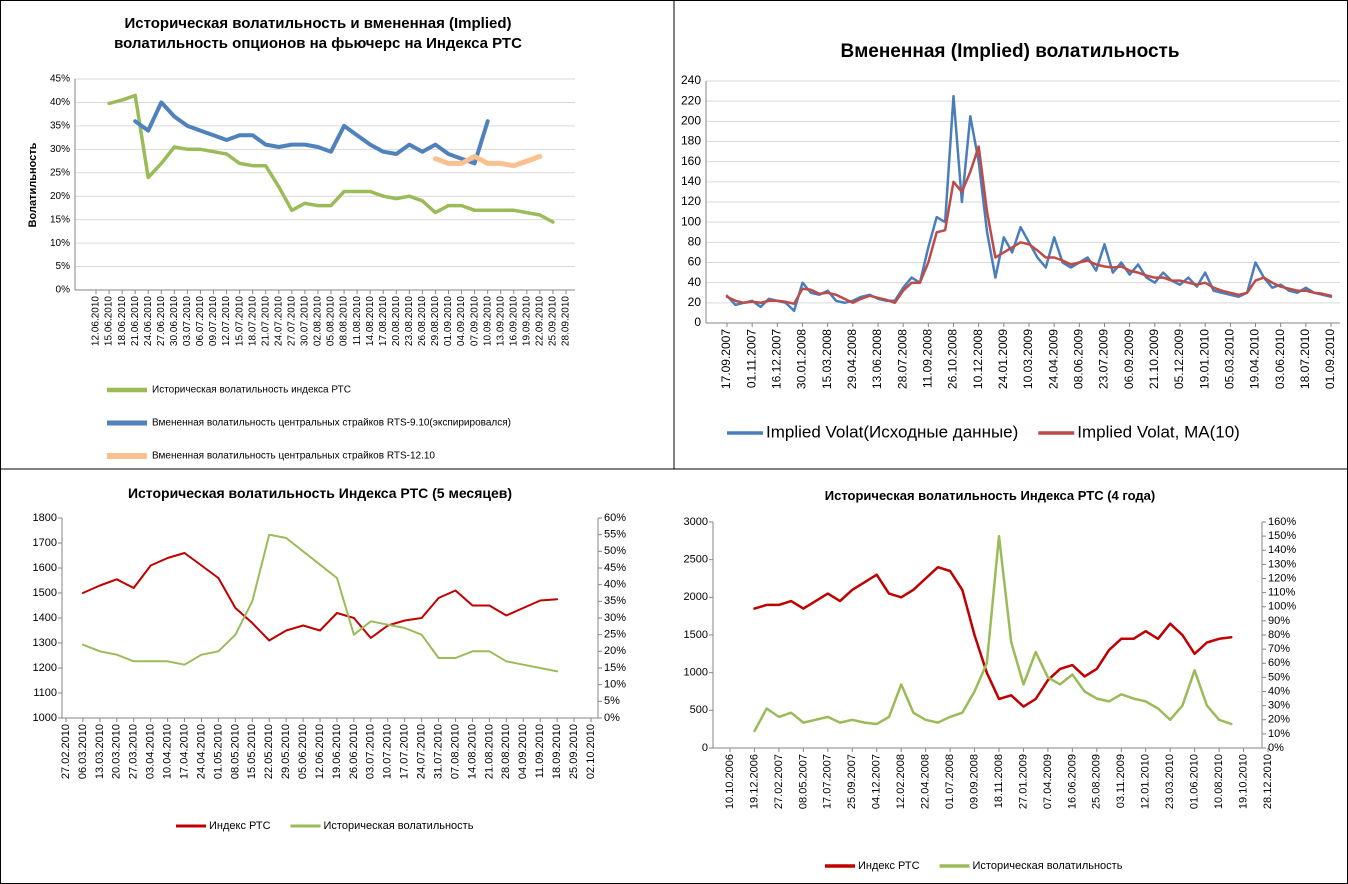 This screenshot has height=884, width=1348. I want to click on x-tick-label: 27.03.2010, so click(134, 751).